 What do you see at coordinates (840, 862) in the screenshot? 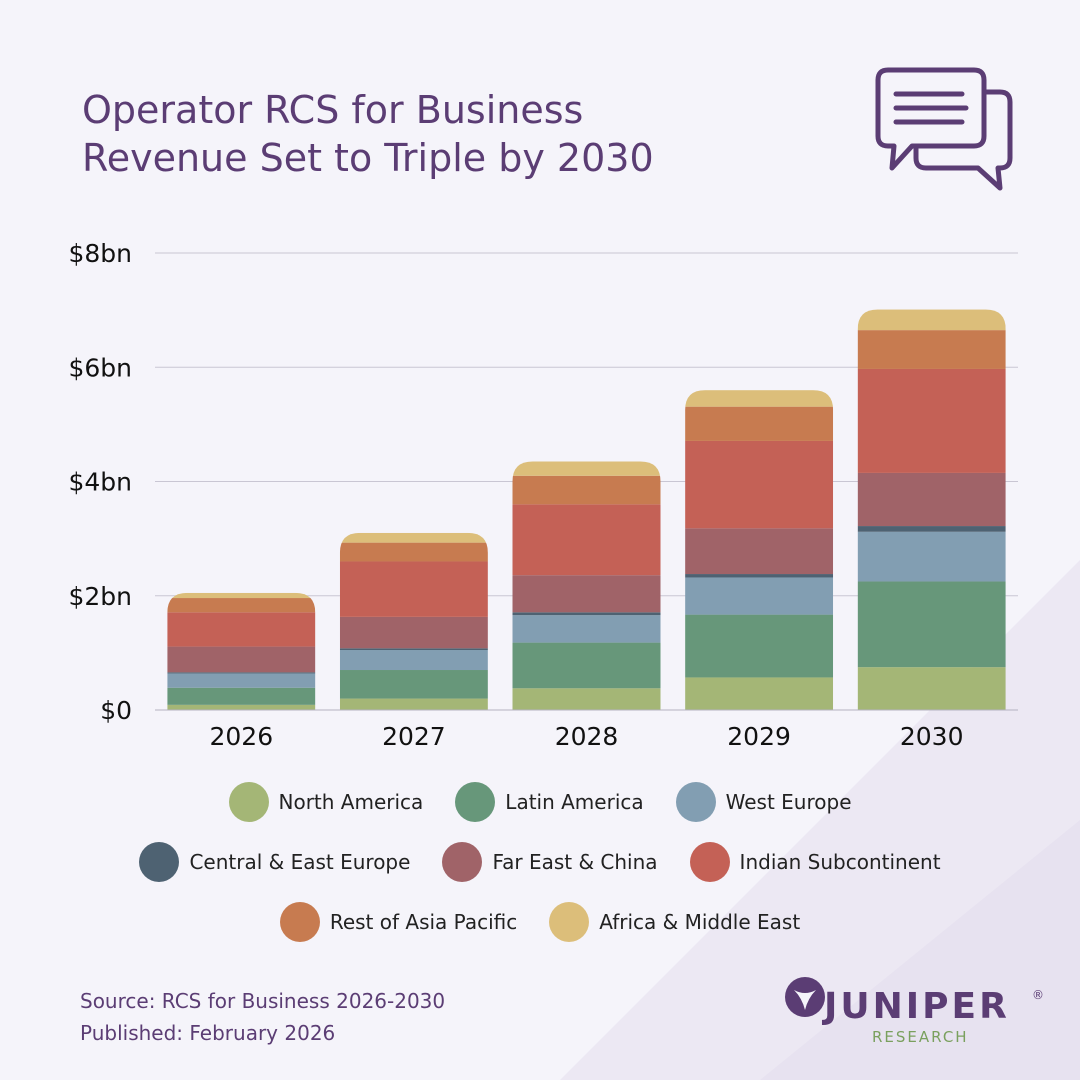
I see `legend-label: Indian Subcontinent` at bounding box center [840, 862].